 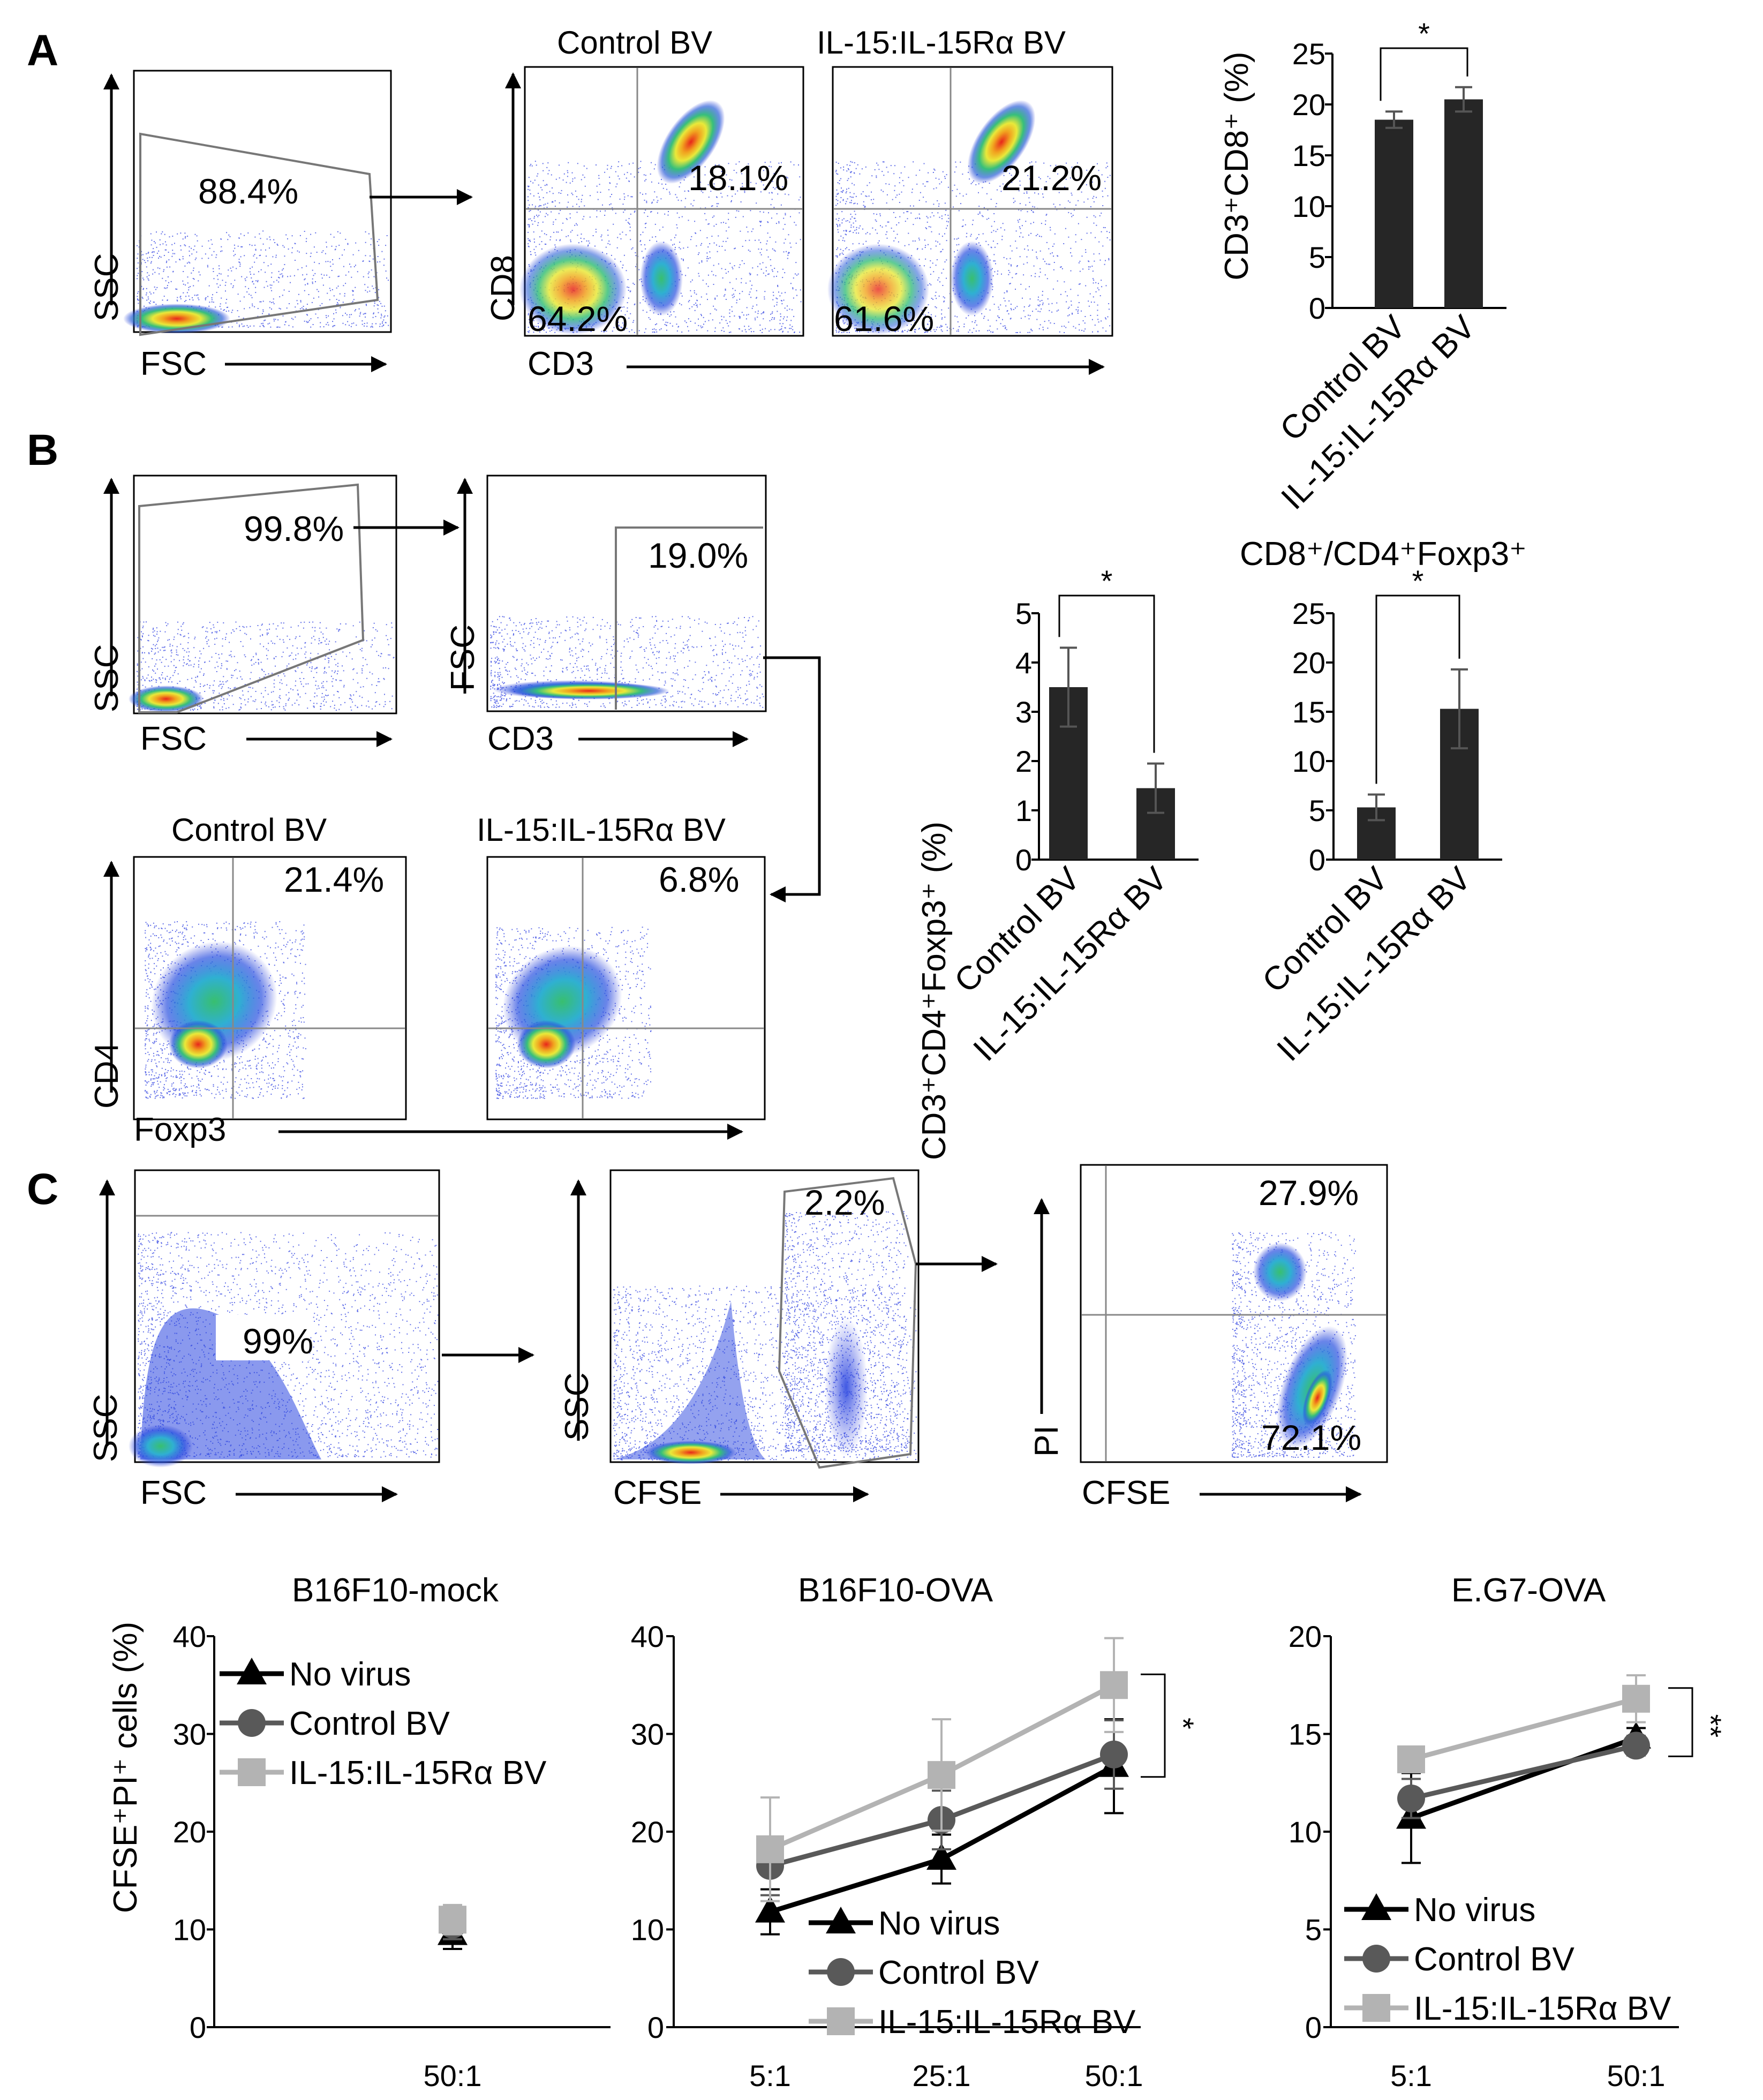 What do you see at coordinates (1280, 1272) in the screenshot?
I see `density-upper` at bounding box center [1280, 1272].